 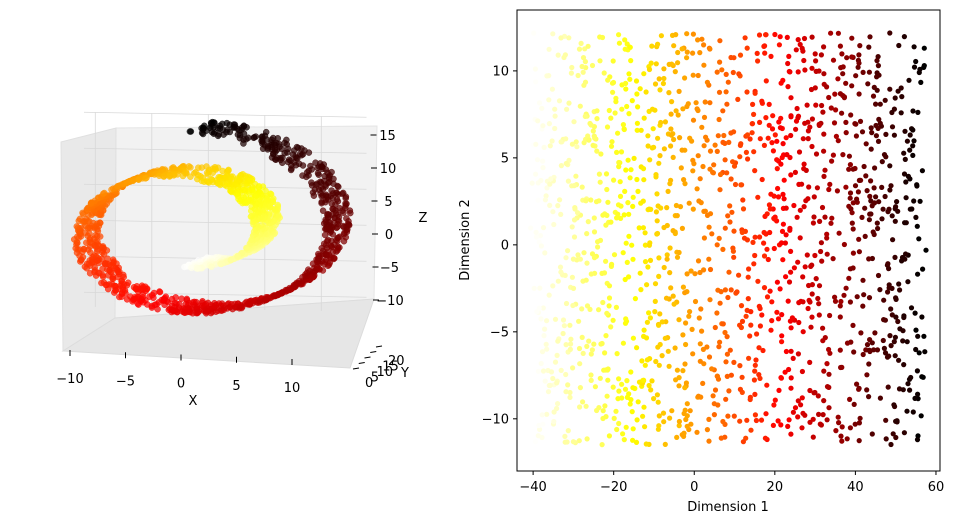 I want to click on z-tick-label: −10, so click(x=389, y=301).